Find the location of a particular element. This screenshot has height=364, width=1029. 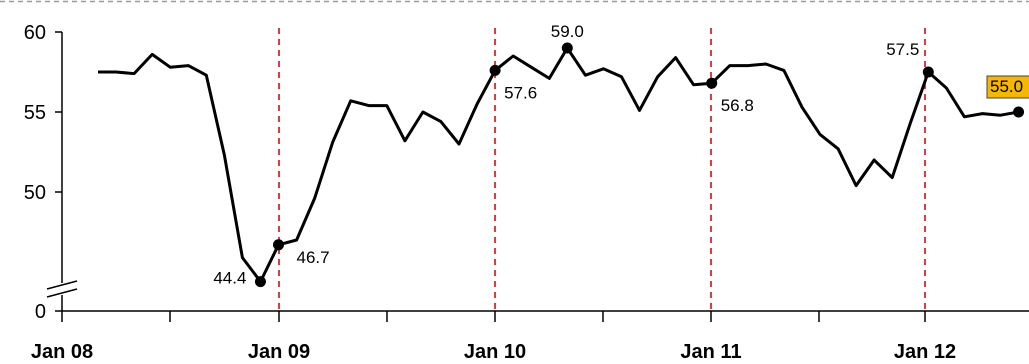

axis-break-mark-lower is located at coordinates (62, 293).